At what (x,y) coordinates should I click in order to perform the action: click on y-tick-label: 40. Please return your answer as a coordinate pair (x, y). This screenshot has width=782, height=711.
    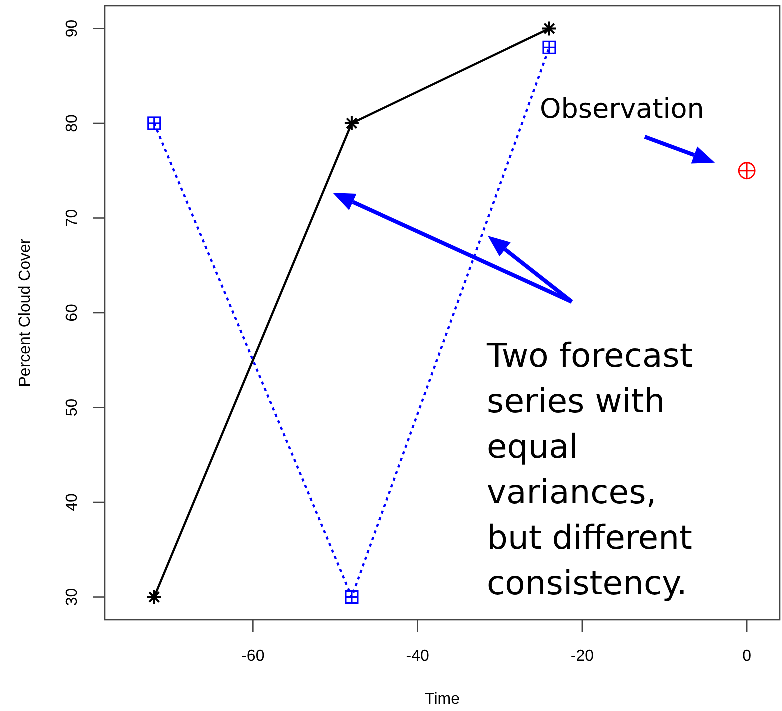
    Looking at the image, I should click on (72, 503).